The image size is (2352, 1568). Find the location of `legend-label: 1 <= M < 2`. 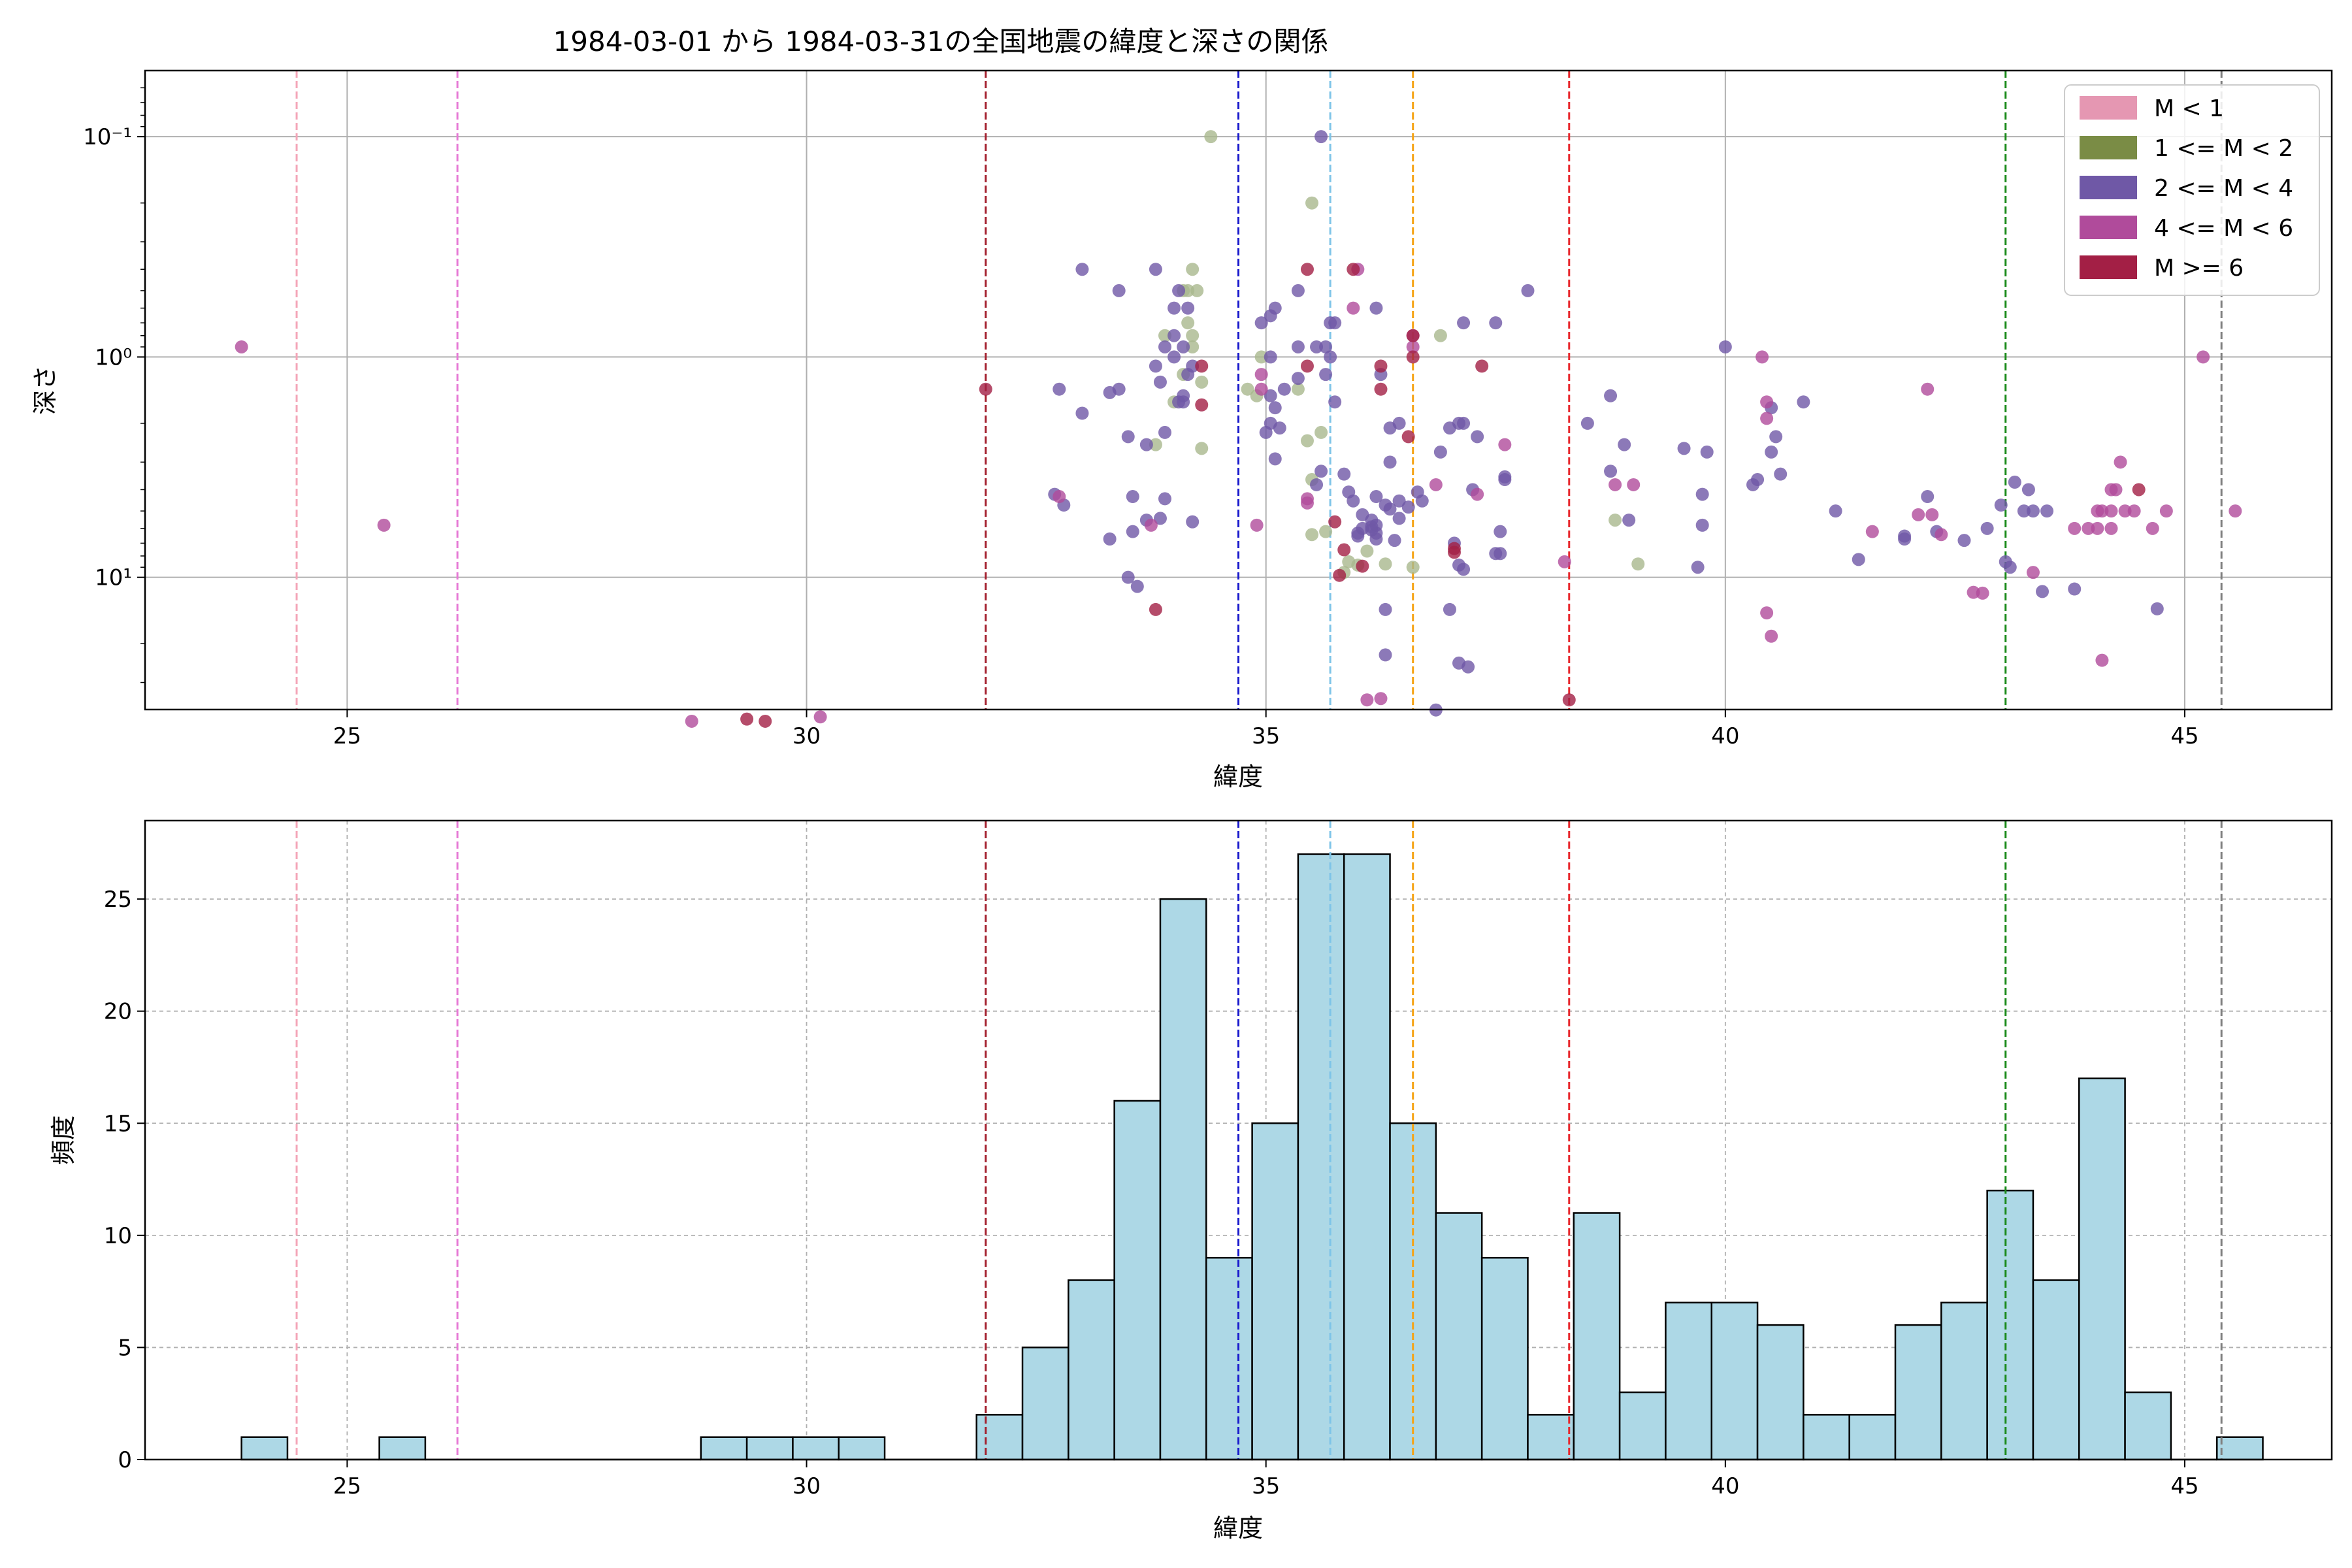

legend-label: 1 <= M < 2 is located at coordinates (2223, 148).